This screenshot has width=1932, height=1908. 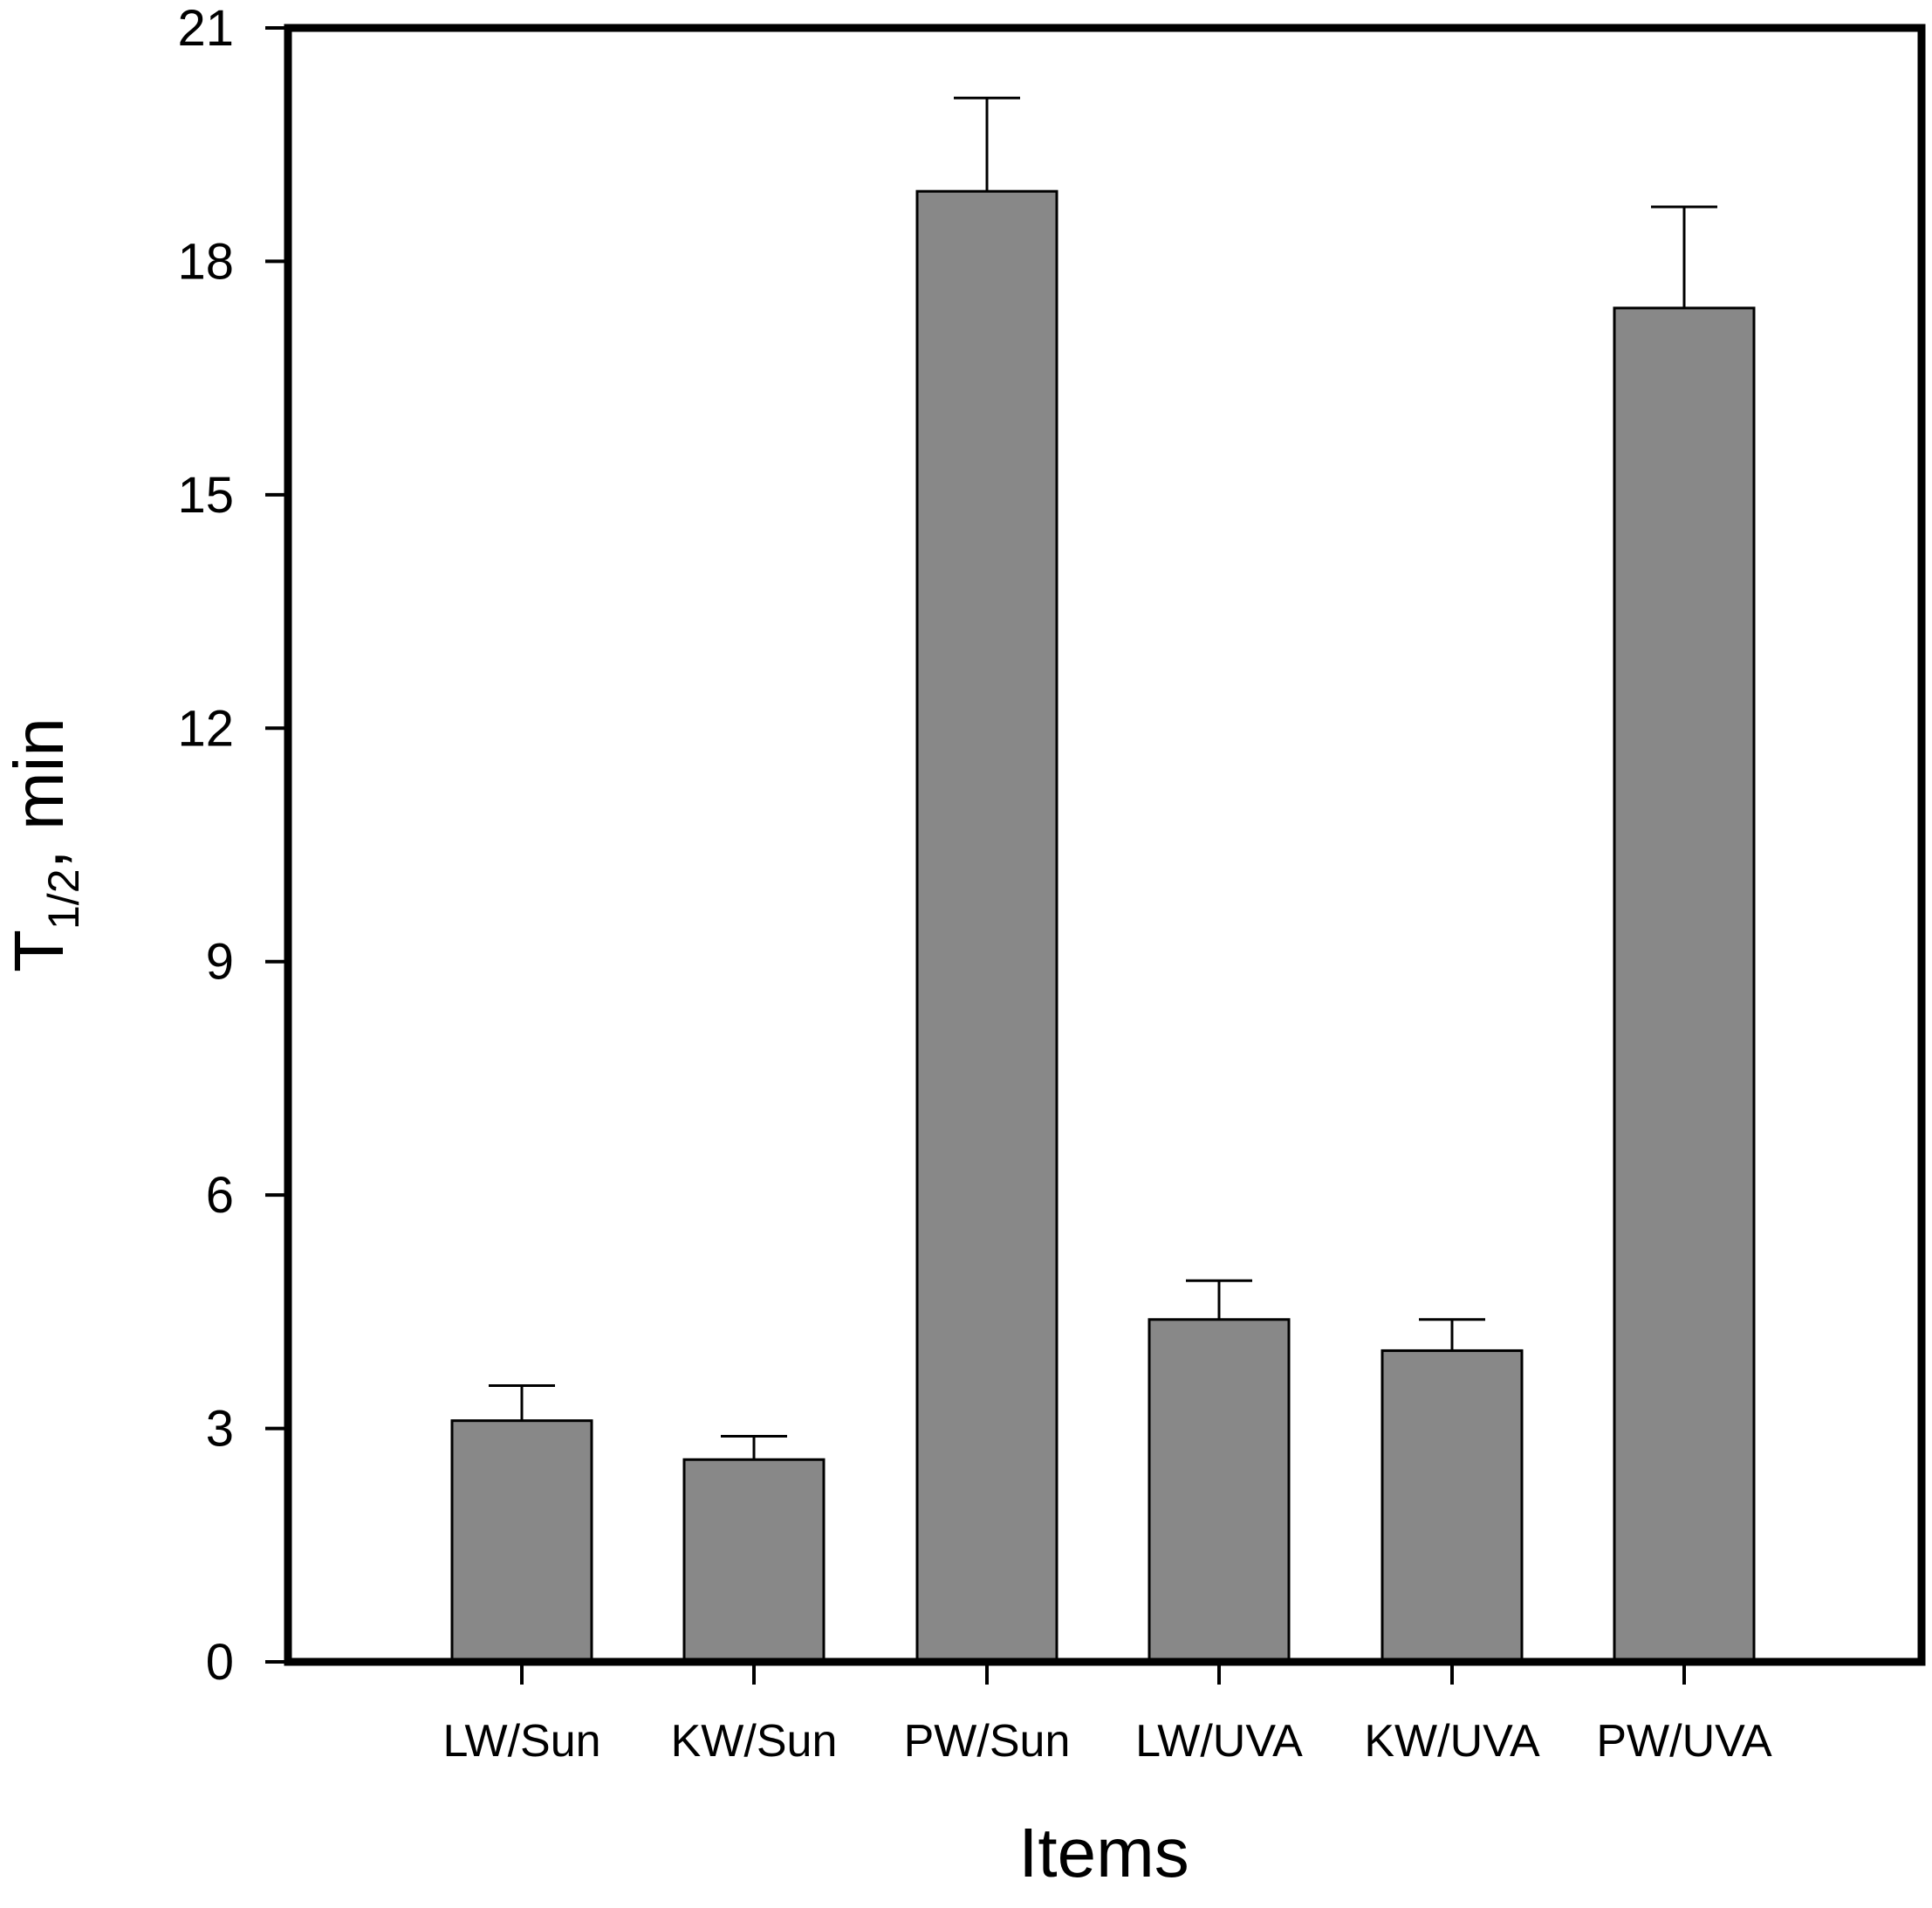 What do you see at coordinates (1107, 1714) in the screenshot?
I see `x-axis-ticks: LW/Sun KW/Sun PW/Sun LW/UVA KW/UVA PW/UVA` at bounding box center [1107, 1714].